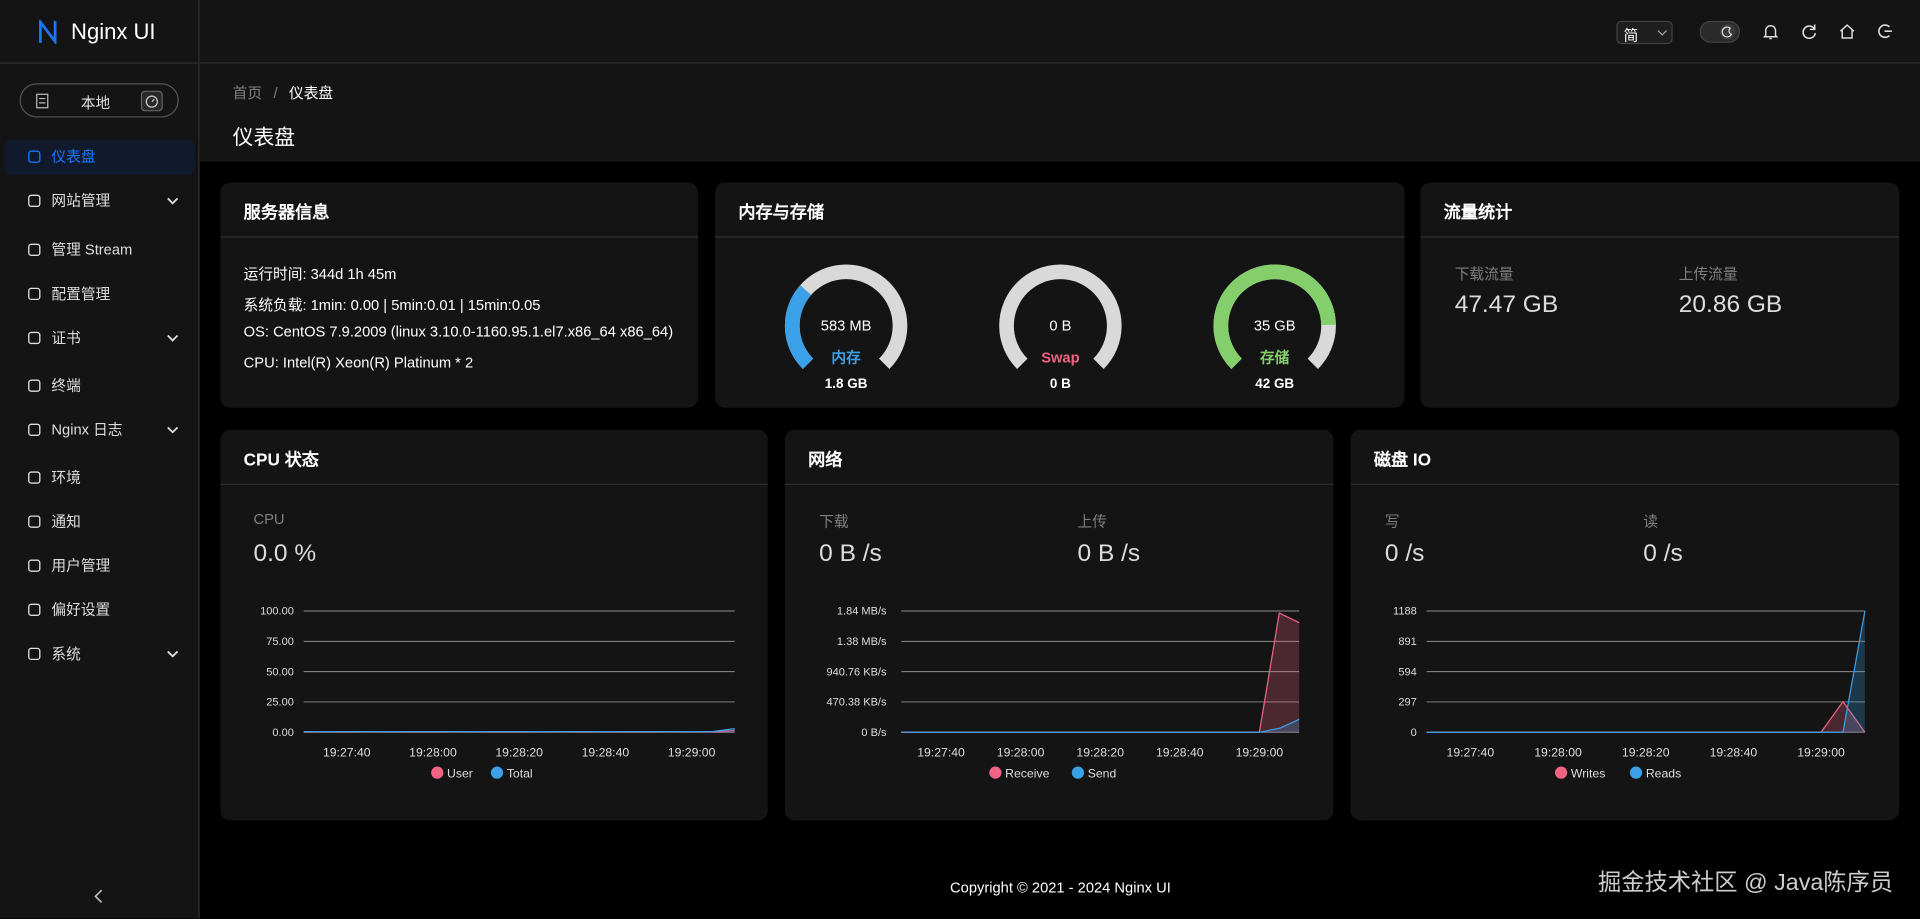 The image size is (1920, 919). I want to click on env-label: 本地, so click(95, 103).